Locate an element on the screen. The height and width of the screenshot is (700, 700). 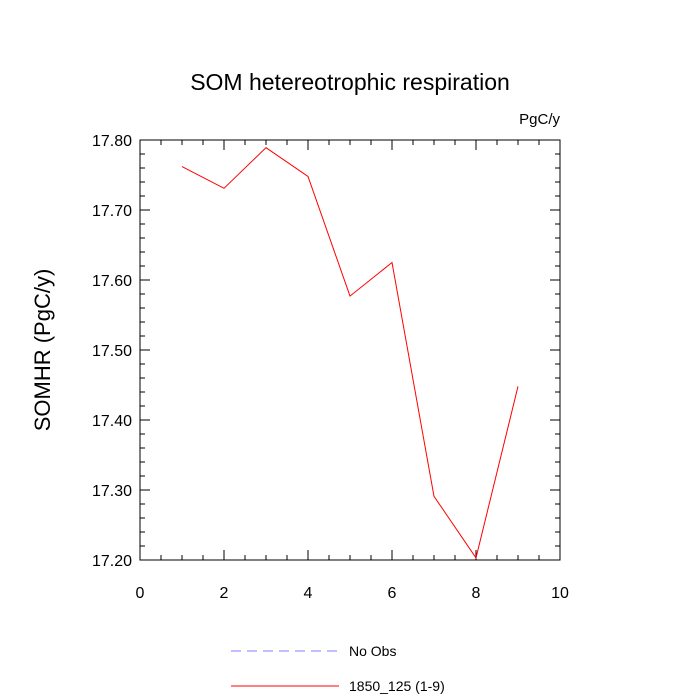
chart-title: SOM hetereotrophic respiration is located at coordinates (350, 82).